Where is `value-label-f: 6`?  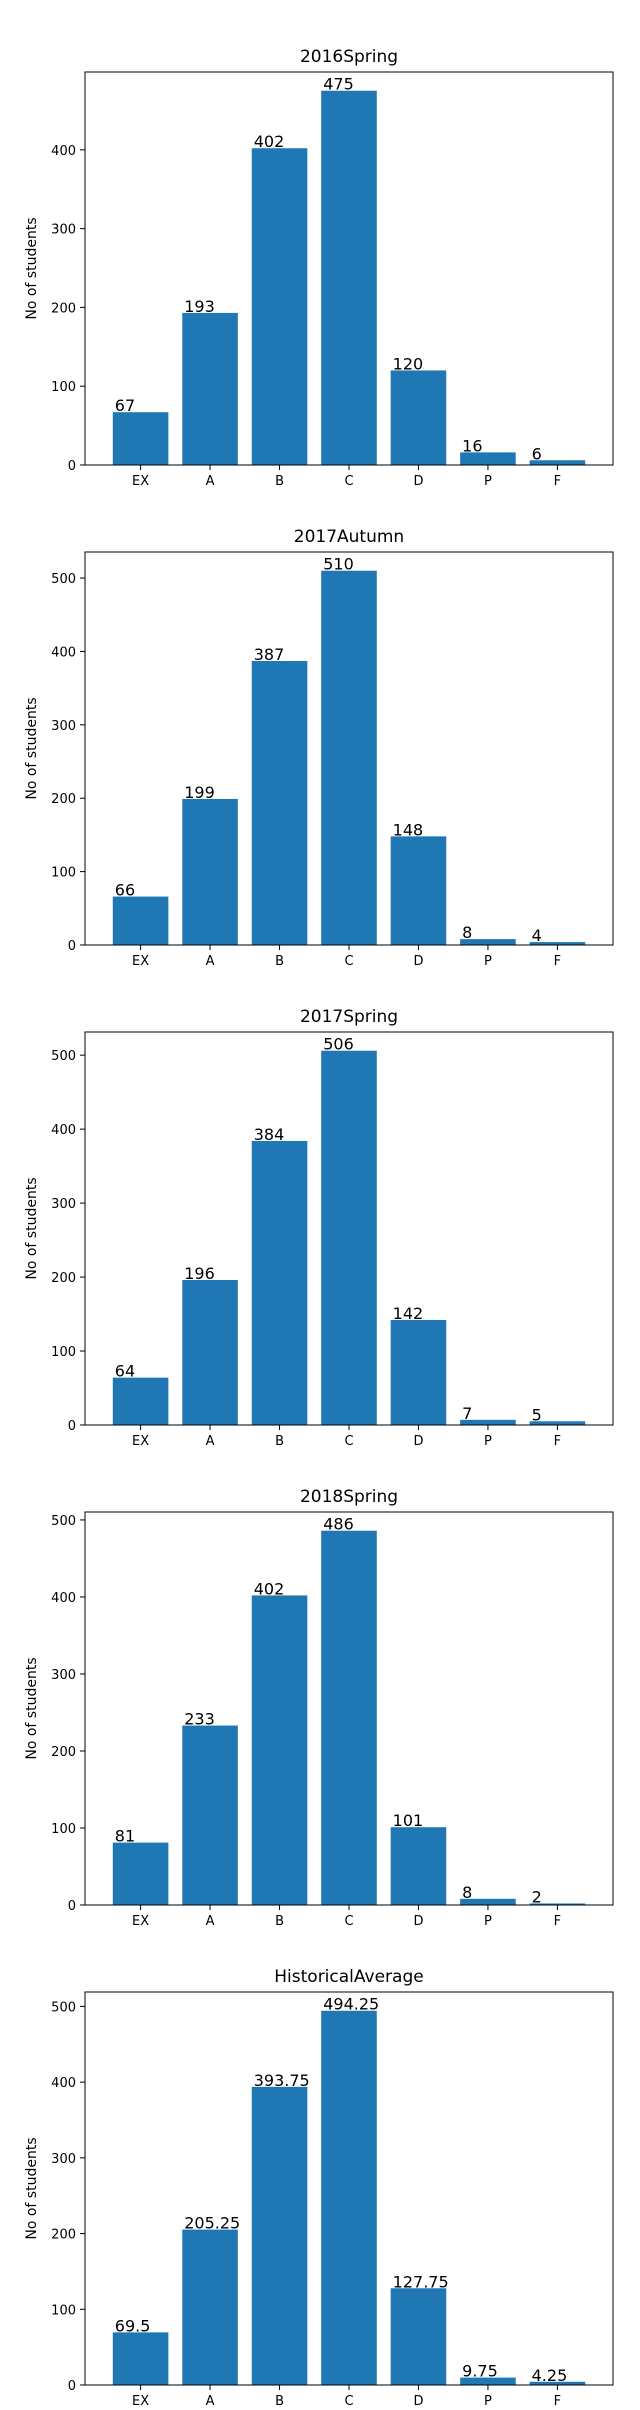 value-label-f: 6 is located at coordinates (537, 453).